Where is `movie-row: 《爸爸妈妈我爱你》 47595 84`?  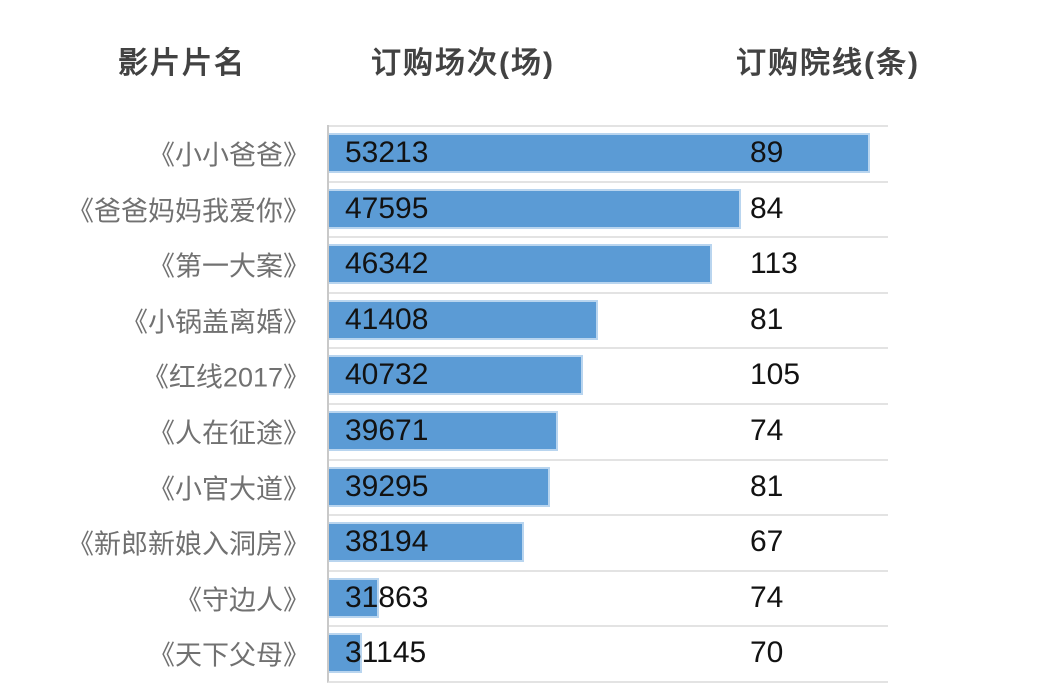
movie-row: 《爸爸妈妈我爱你》 47595 84 is located at coordinates (477, 208).